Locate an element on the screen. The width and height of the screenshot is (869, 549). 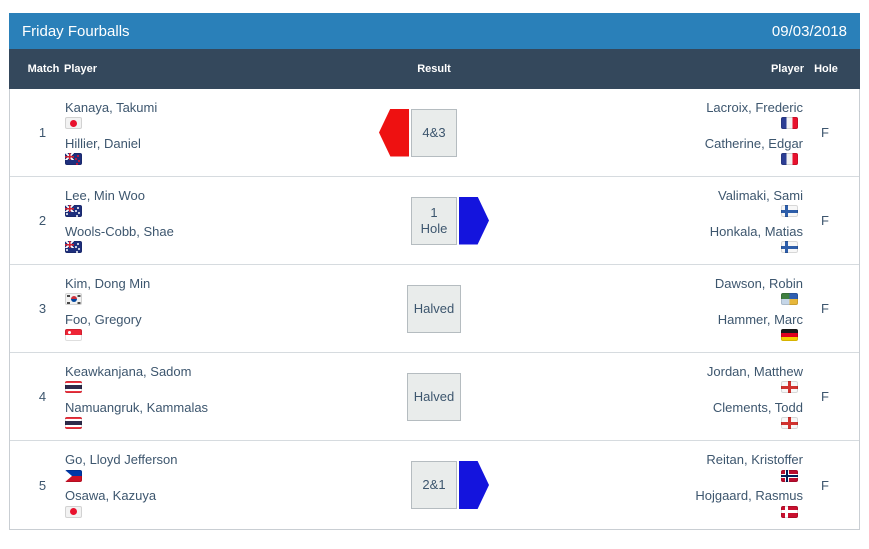
title-bar: Friday Fourballs 09/03/2018 is located at coordinates (434, 31).